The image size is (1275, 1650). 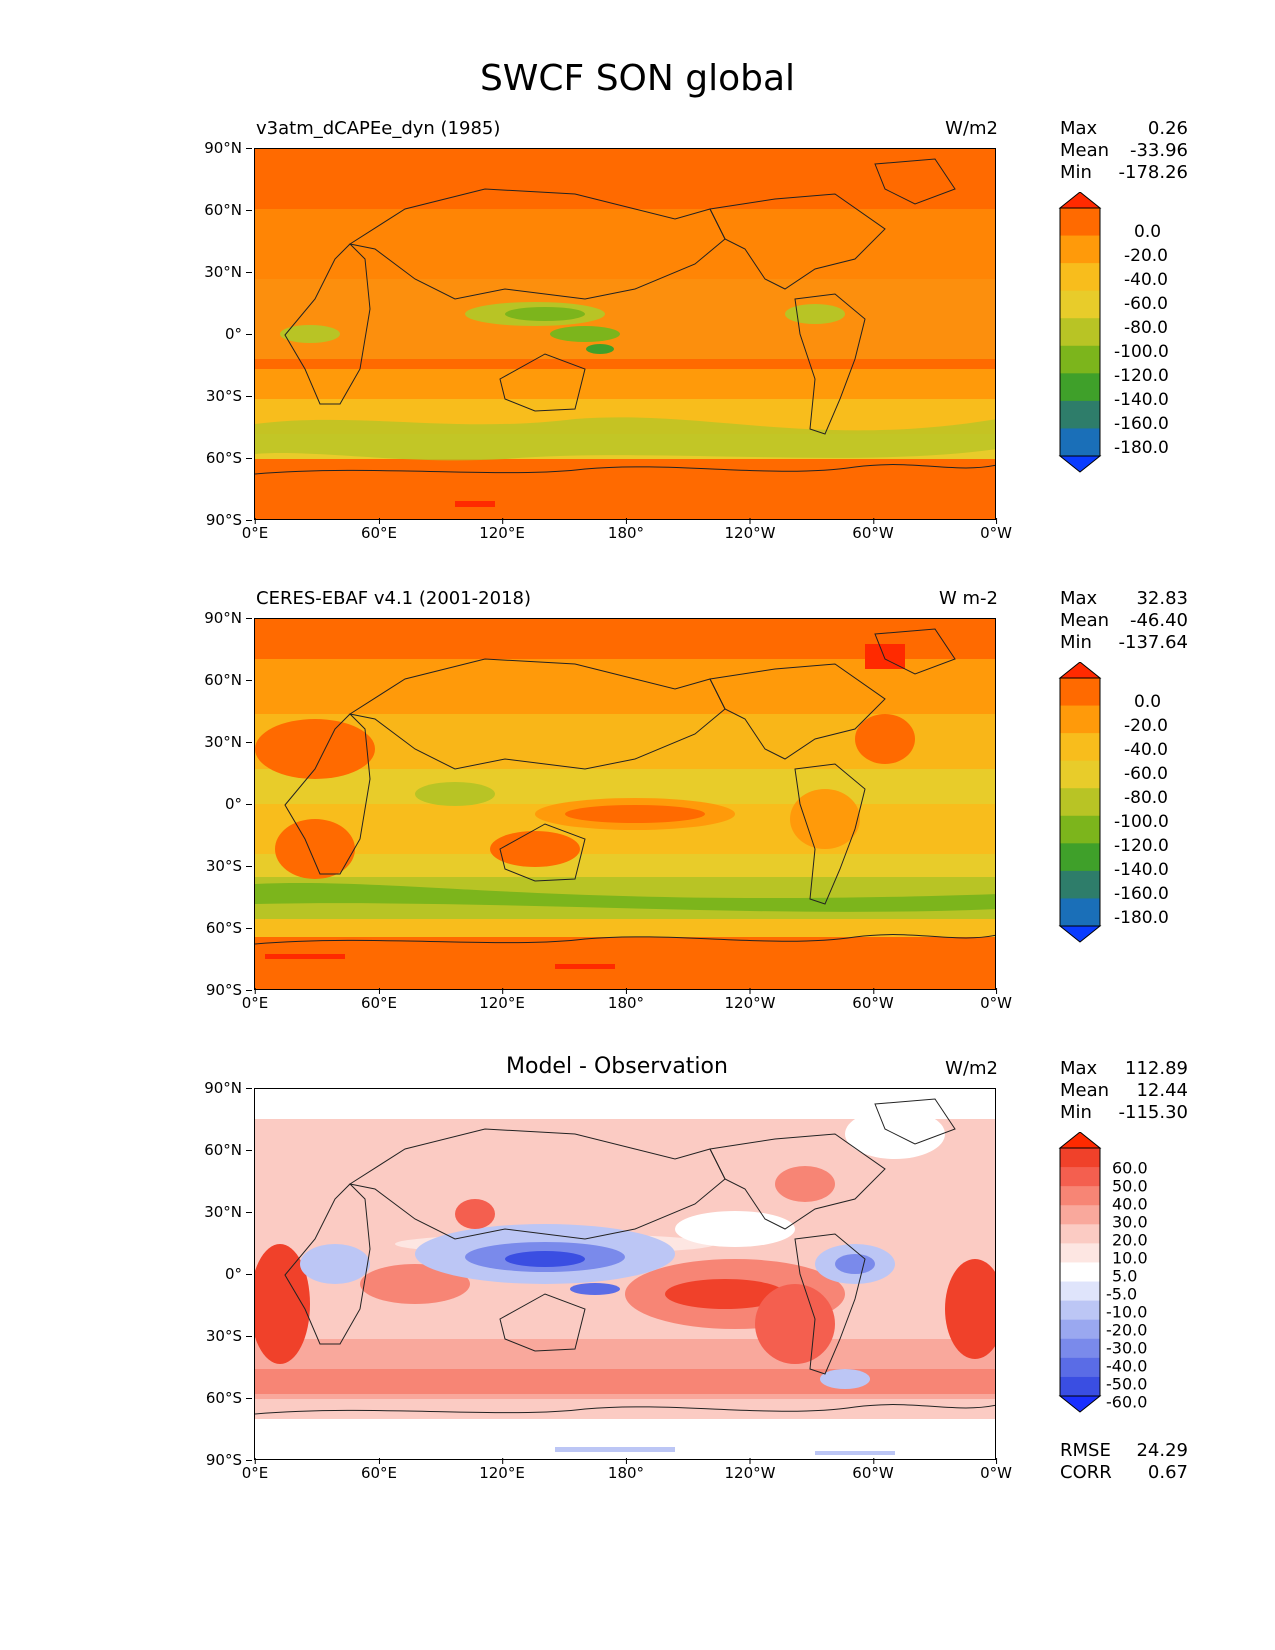 I want to click on colorbar-label: 20.0, so click(x=1130, y=1240).